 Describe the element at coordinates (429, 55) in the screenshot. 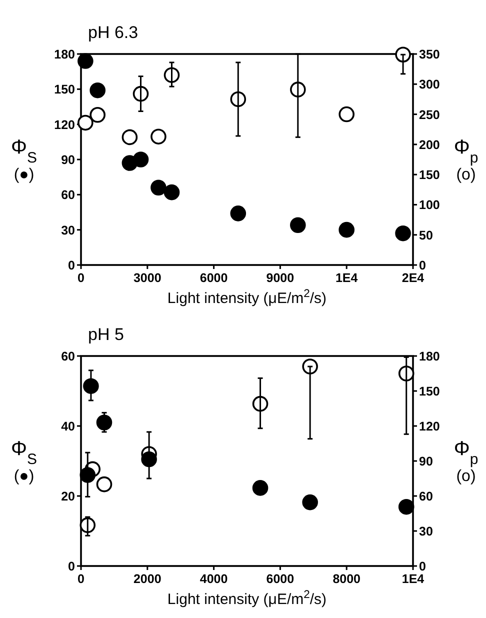

I see `y2-tick-label: 350` at that location.